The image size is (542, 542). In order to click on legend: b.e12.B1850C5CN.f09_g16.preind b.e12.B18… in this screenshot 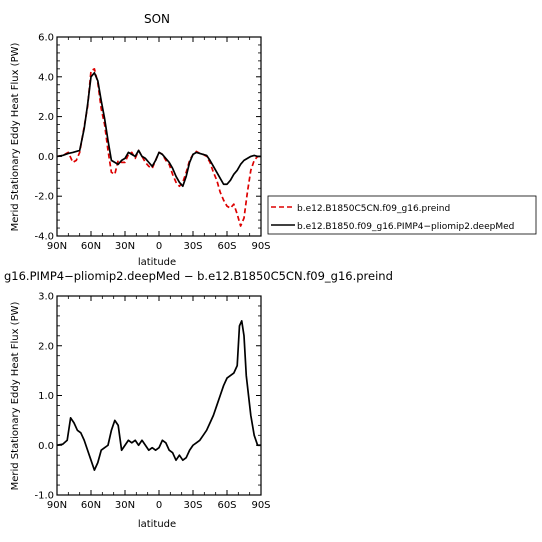, I will do `click(402, 215)`.